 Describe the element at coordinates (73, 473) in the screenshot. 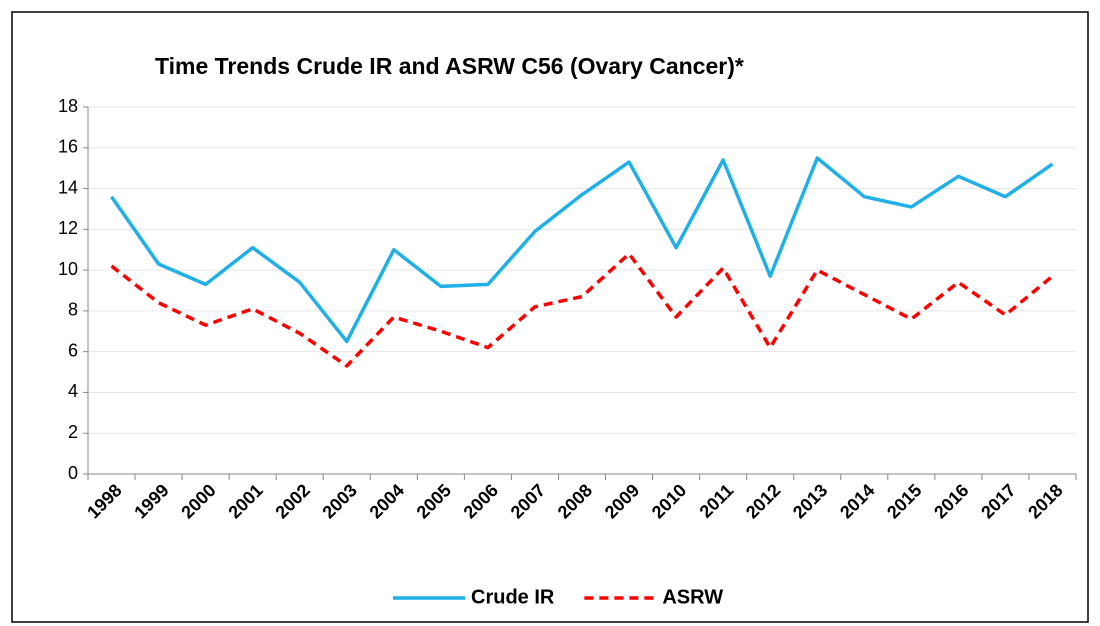

I see `y-tick-label: 0` at that location.